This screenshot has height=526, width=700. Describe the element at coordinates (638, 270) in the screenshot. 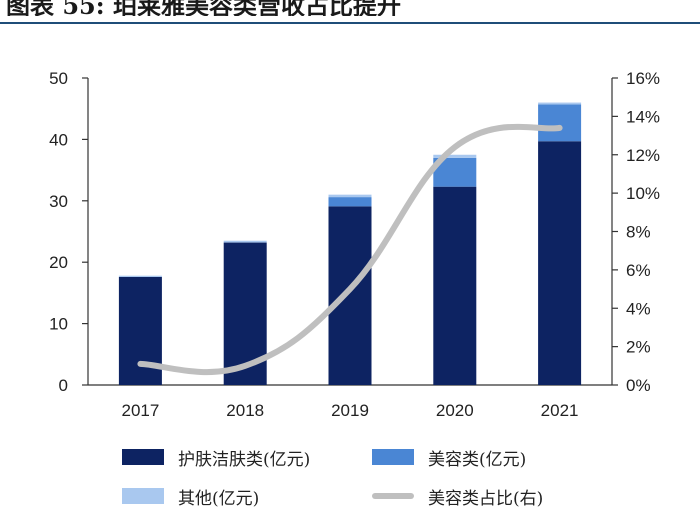

I see `y-right-tick-label: 6%` at that location.